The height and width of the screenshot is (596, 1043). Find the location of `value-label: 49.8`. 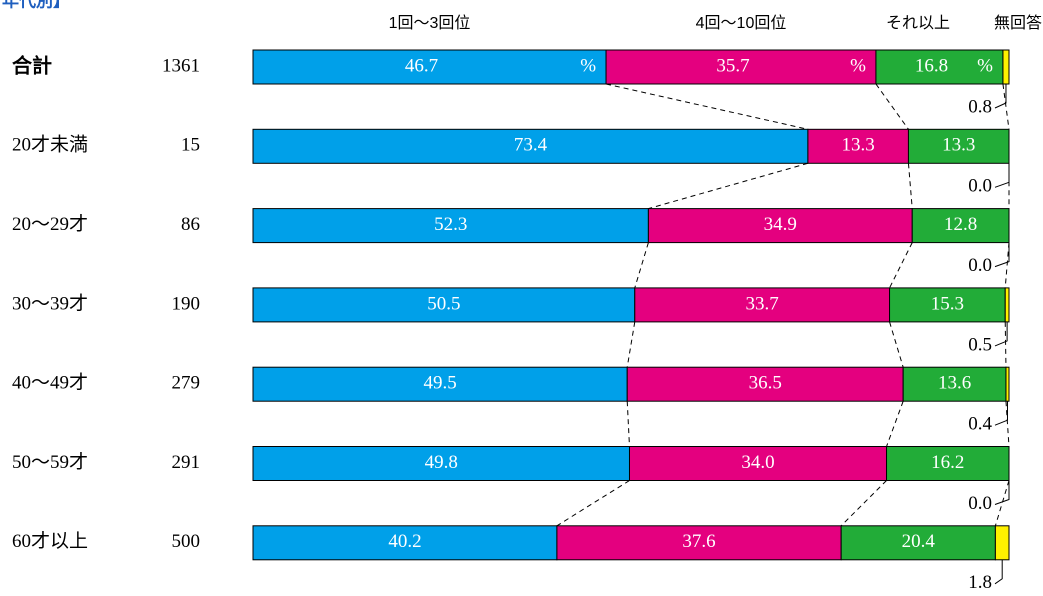

value-label: 49.8 is located at coordinates (441, 462).